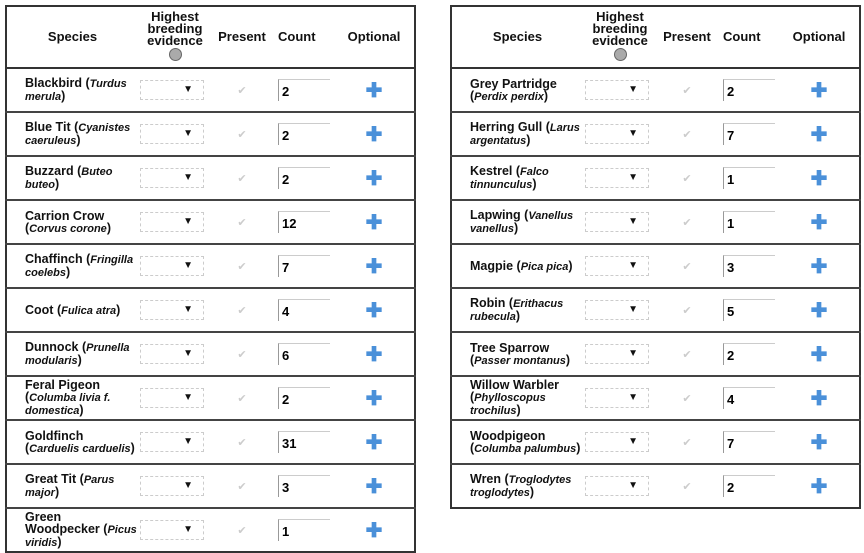 The image size is (864, 553). Describe the element at coordinates (72, 354) in the screenshot. I see `species-cell: Dunnock (Prunella modularis)` at that location.